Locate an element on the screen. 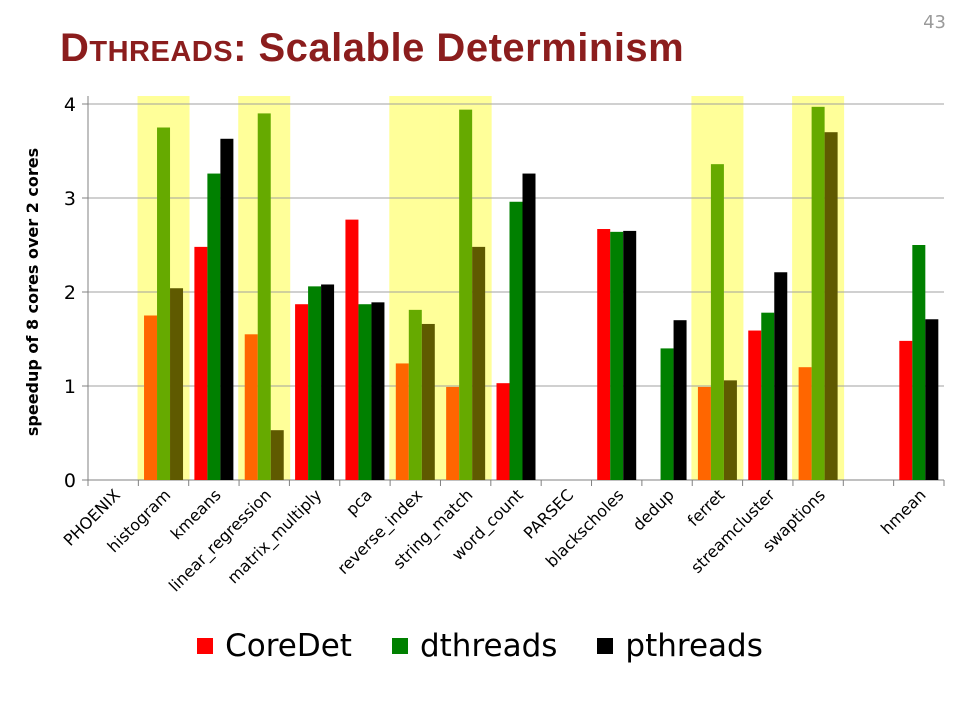 The height and width of the screenshot is (720, 960). bar-dthreads-blackscholes is located at coordinates (617, 355).